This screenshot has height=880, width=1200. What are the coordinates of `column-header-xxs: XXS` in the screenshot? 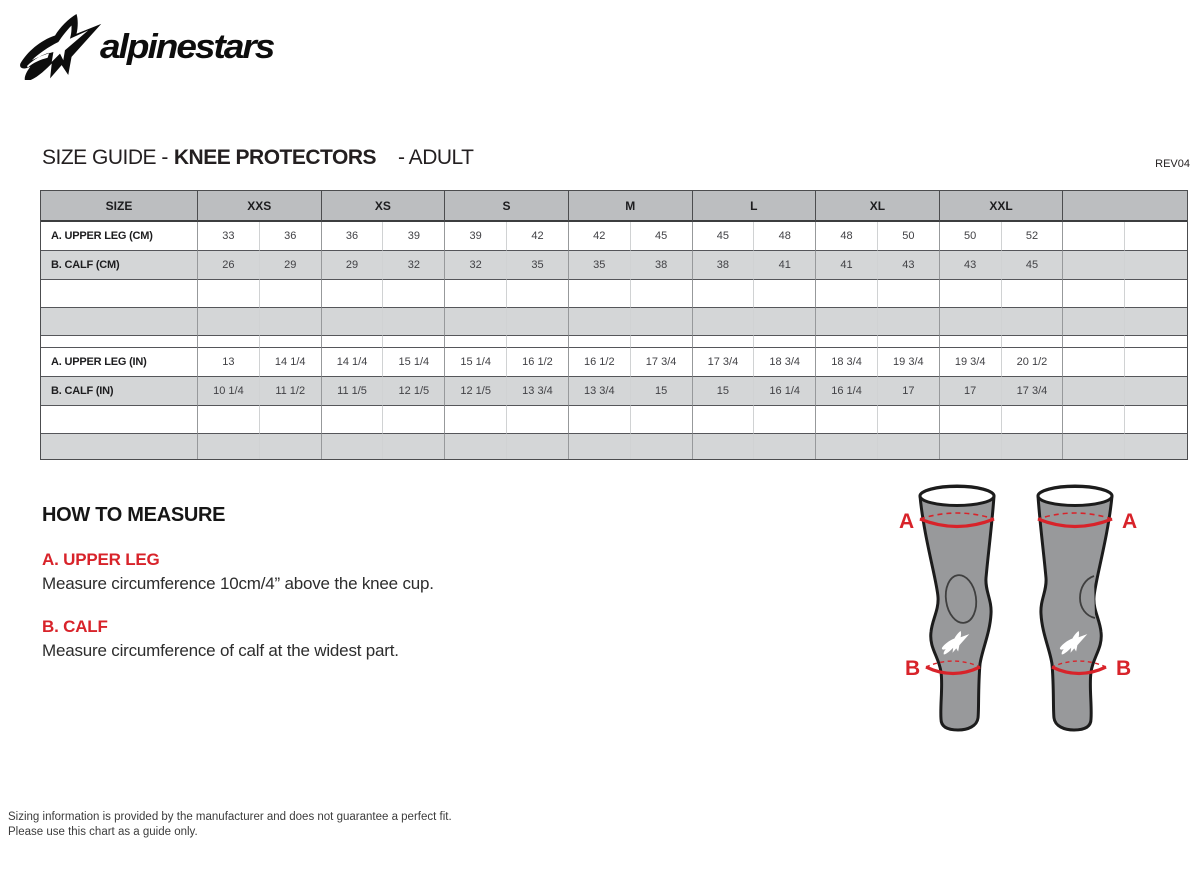 It's located at (260, 206).